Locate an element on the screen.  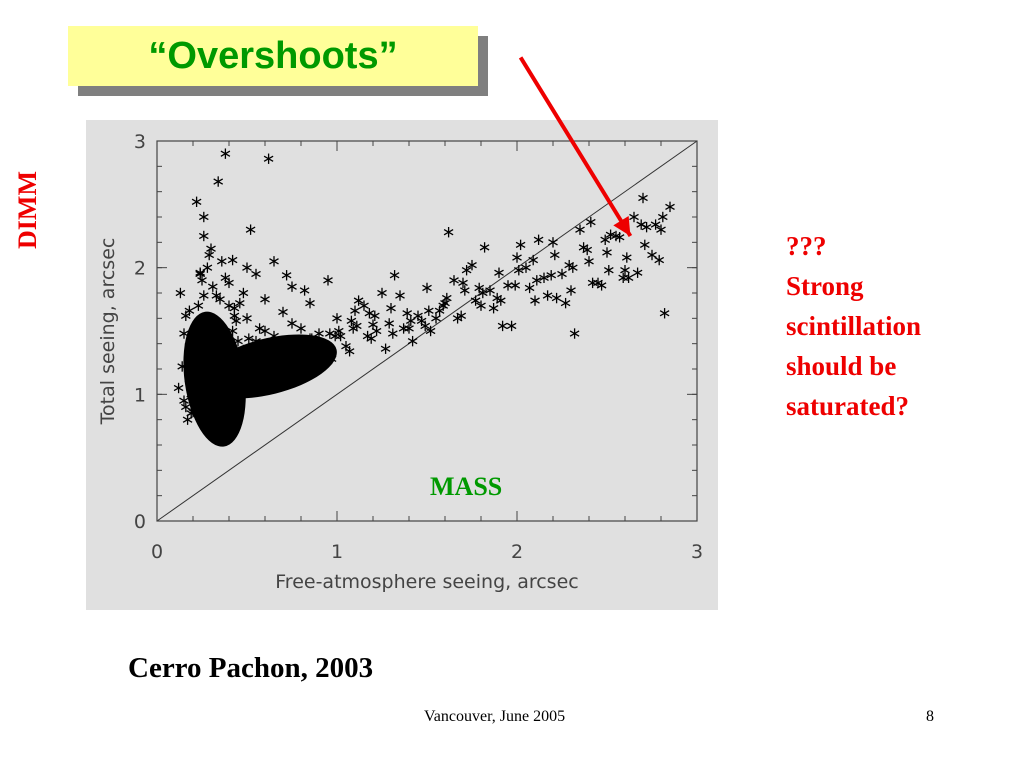
annotation-arrow is located at coordinates (575, 147).